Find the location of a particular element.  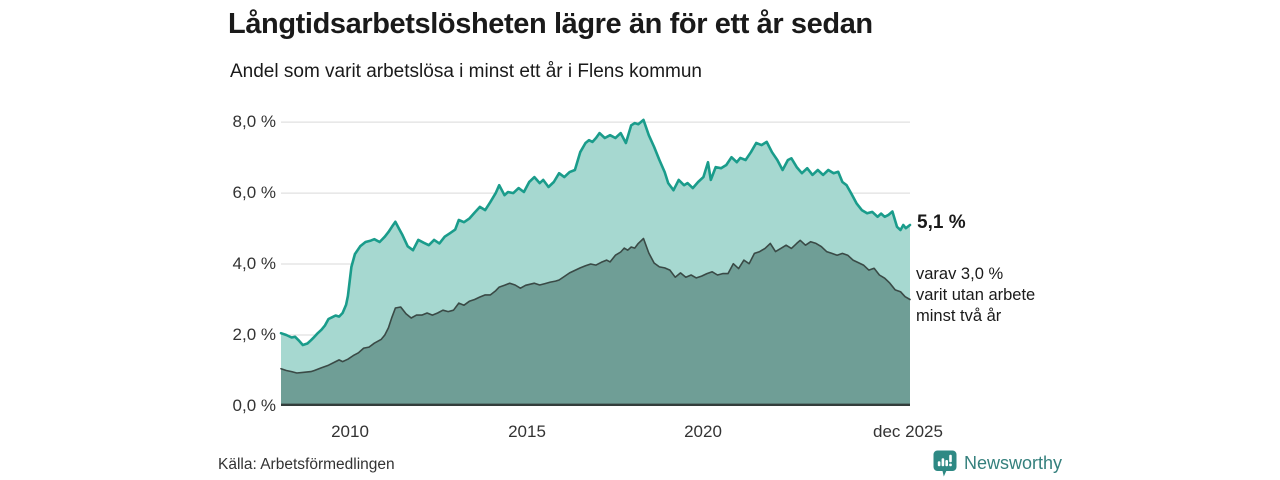

latest-value-label: 5,1 % is located at coordinates (941, 222).